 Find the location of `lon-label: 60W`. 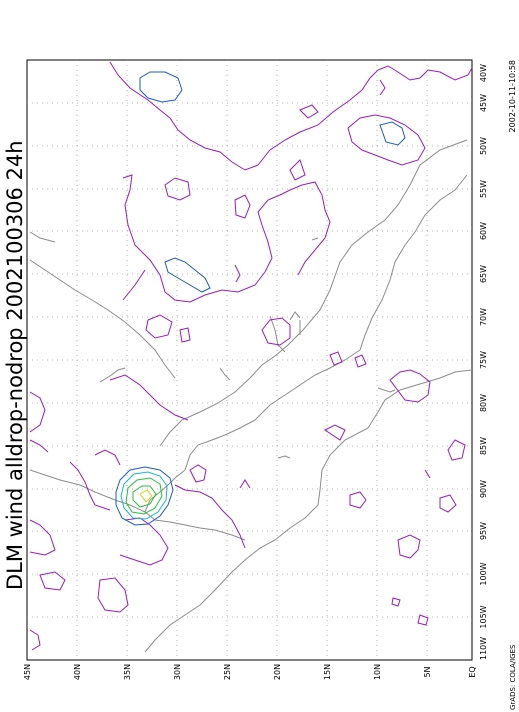

lon-label: 60W is located at coordinates (483, 231).